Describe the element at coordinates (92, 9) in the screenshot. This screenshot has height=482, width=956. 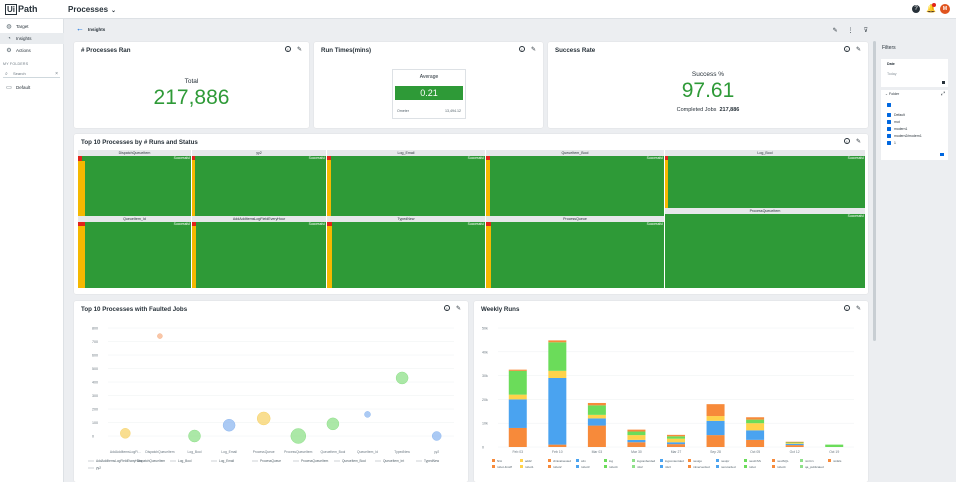
I see `app-switcher: Processes ⌄` at that location.